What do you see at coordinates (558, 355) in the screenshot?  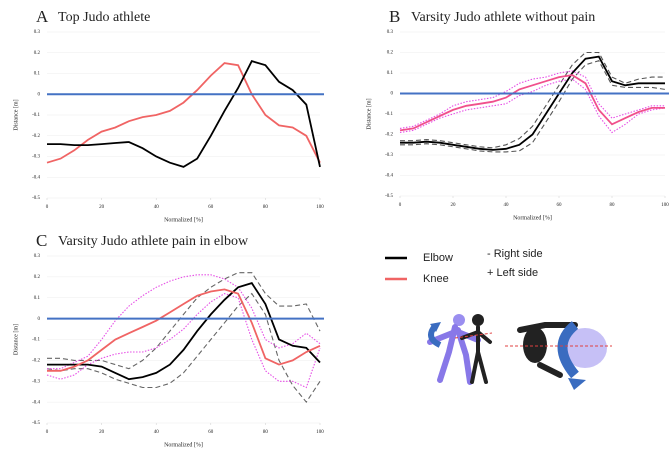 I see `right-figures` at bounding box center [558, 355].